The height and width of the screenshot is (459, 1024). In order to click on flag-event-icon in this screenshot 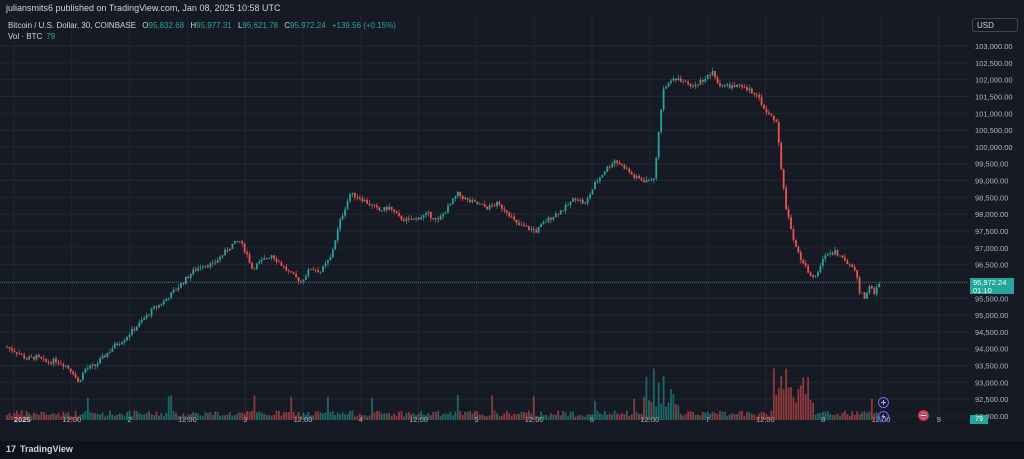, I will do `click(923, 415)`.